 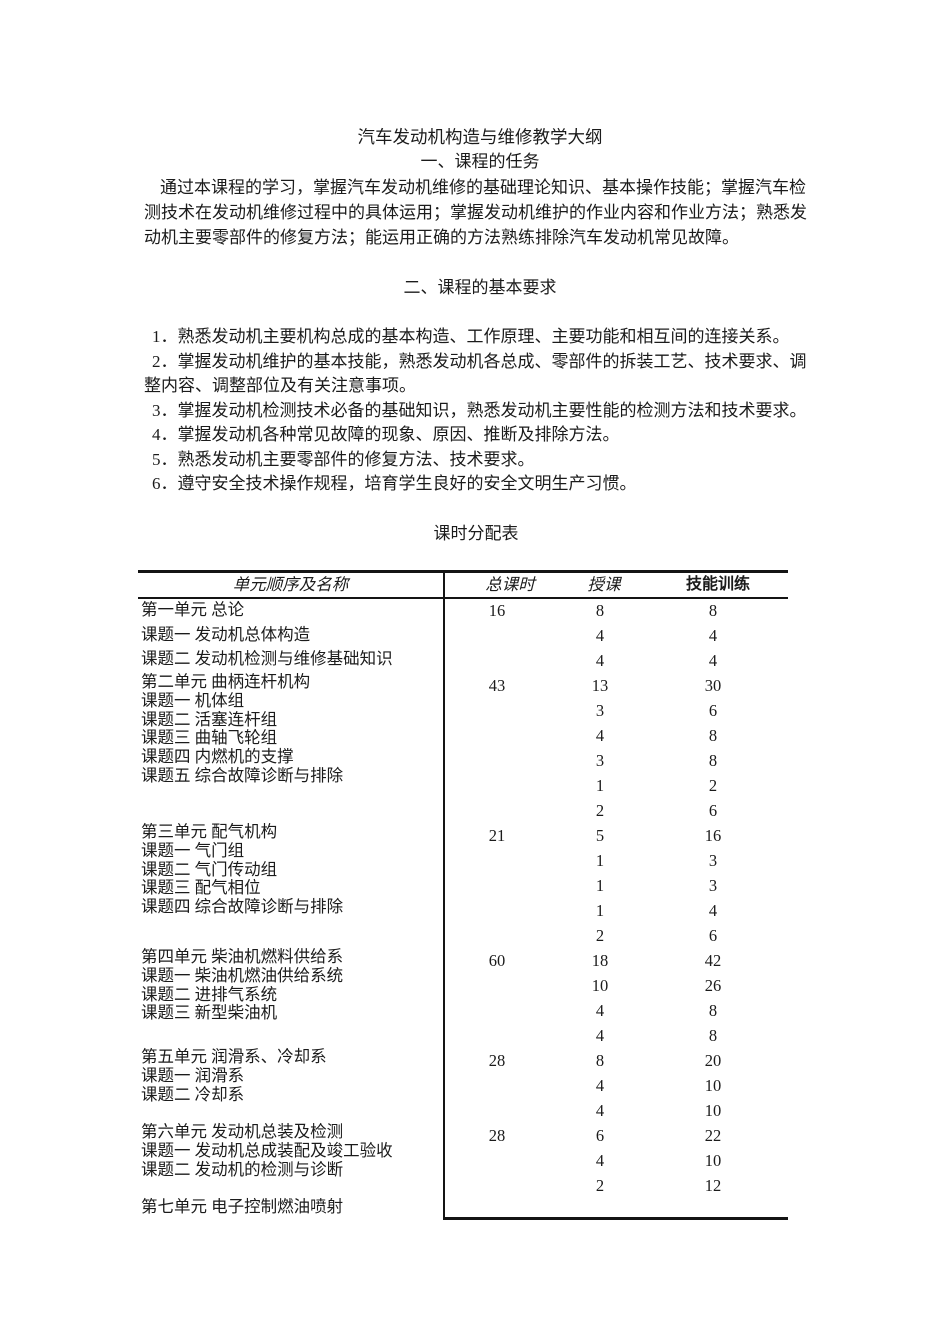 What do you see at coordinates (267, 659) in the screenshot?
I see `topic-label: 课题二 发动机检测与维修基础知识` at bounding box center [267, 659].